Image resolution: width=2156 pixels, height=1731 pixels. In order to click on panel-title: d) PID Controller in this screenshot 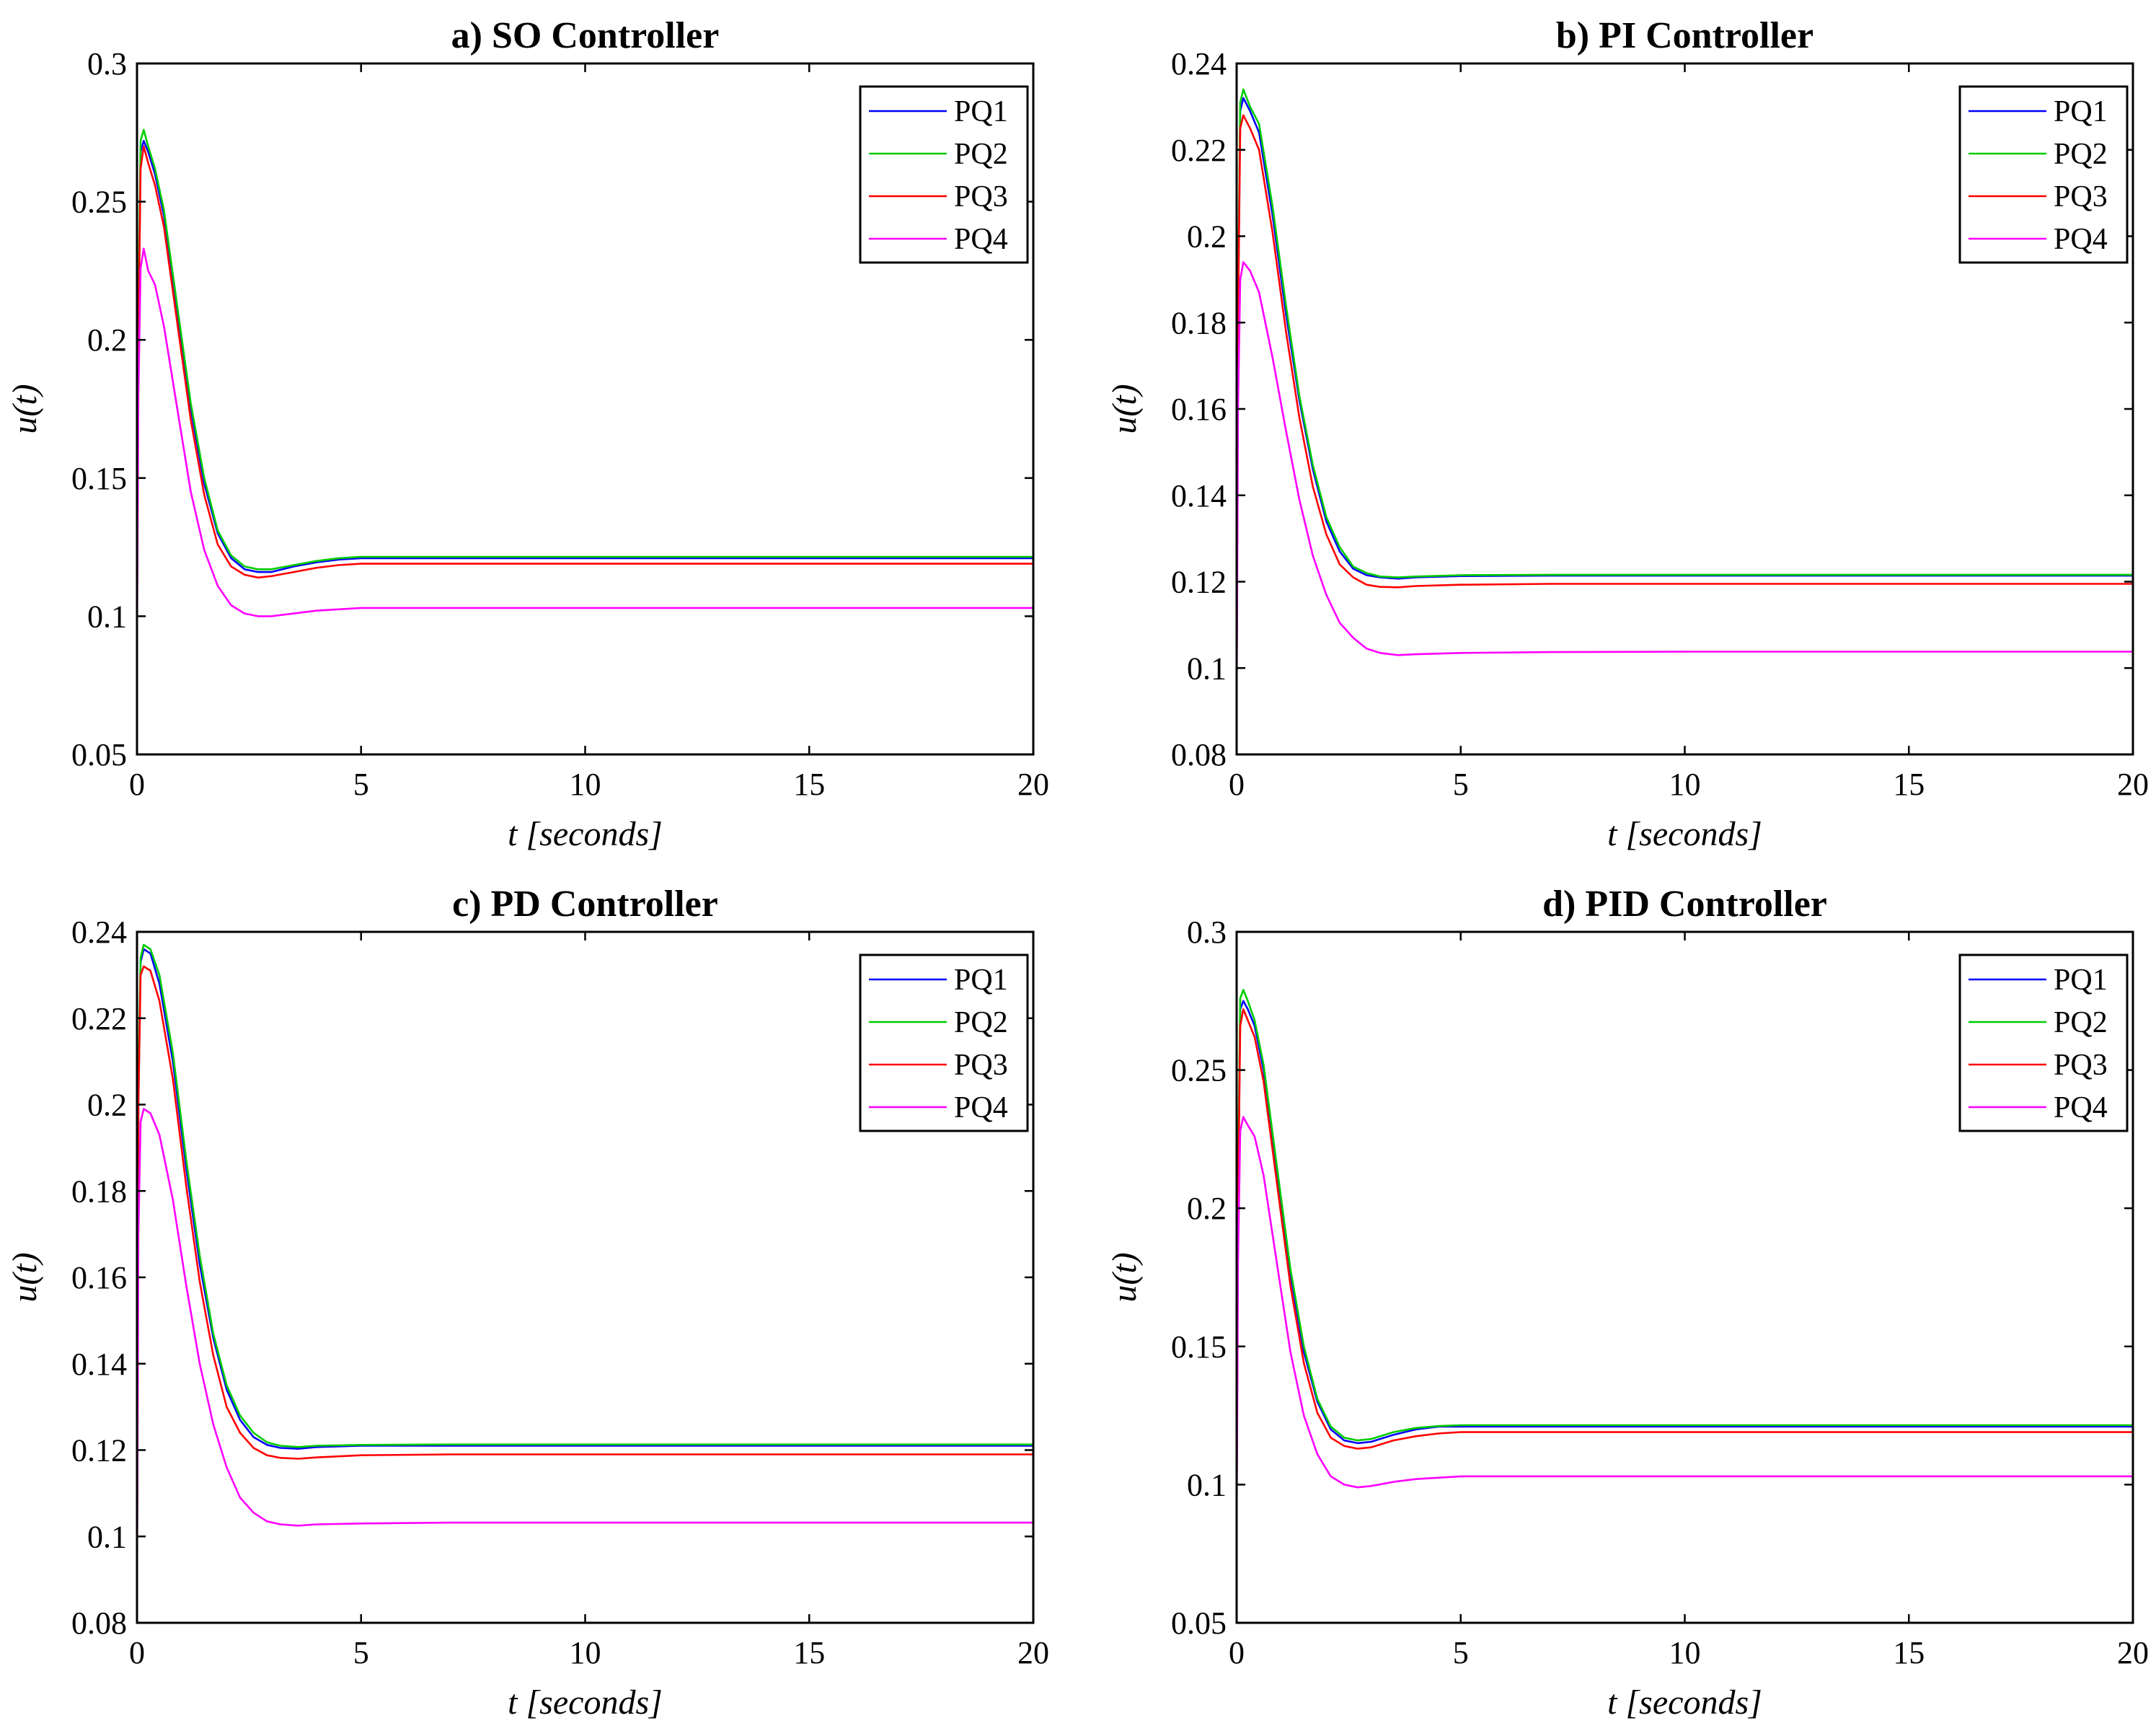, I will do `click(1684, 904)`.